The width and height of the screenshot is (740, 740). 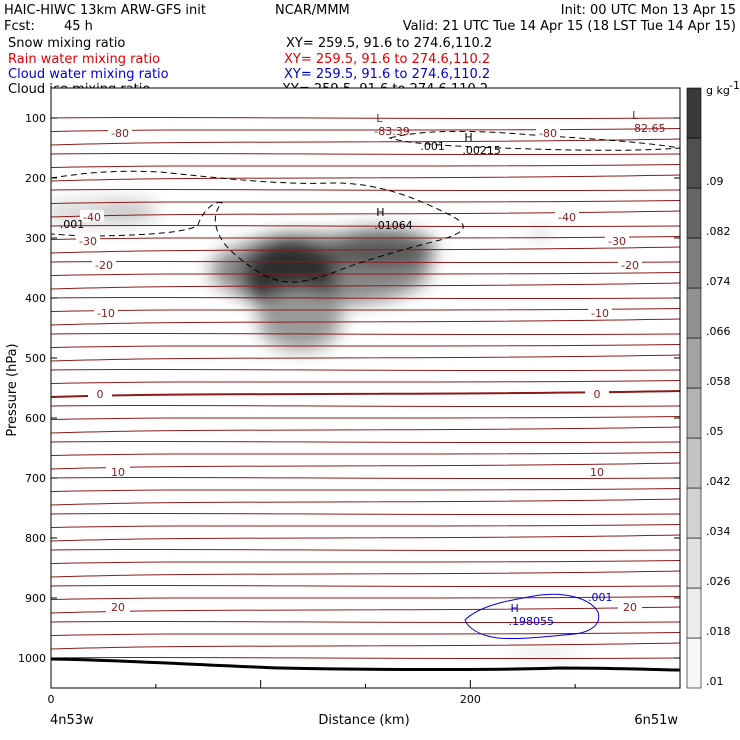 I want to click on colorbar-label: .082, so click(x=718, y=231).